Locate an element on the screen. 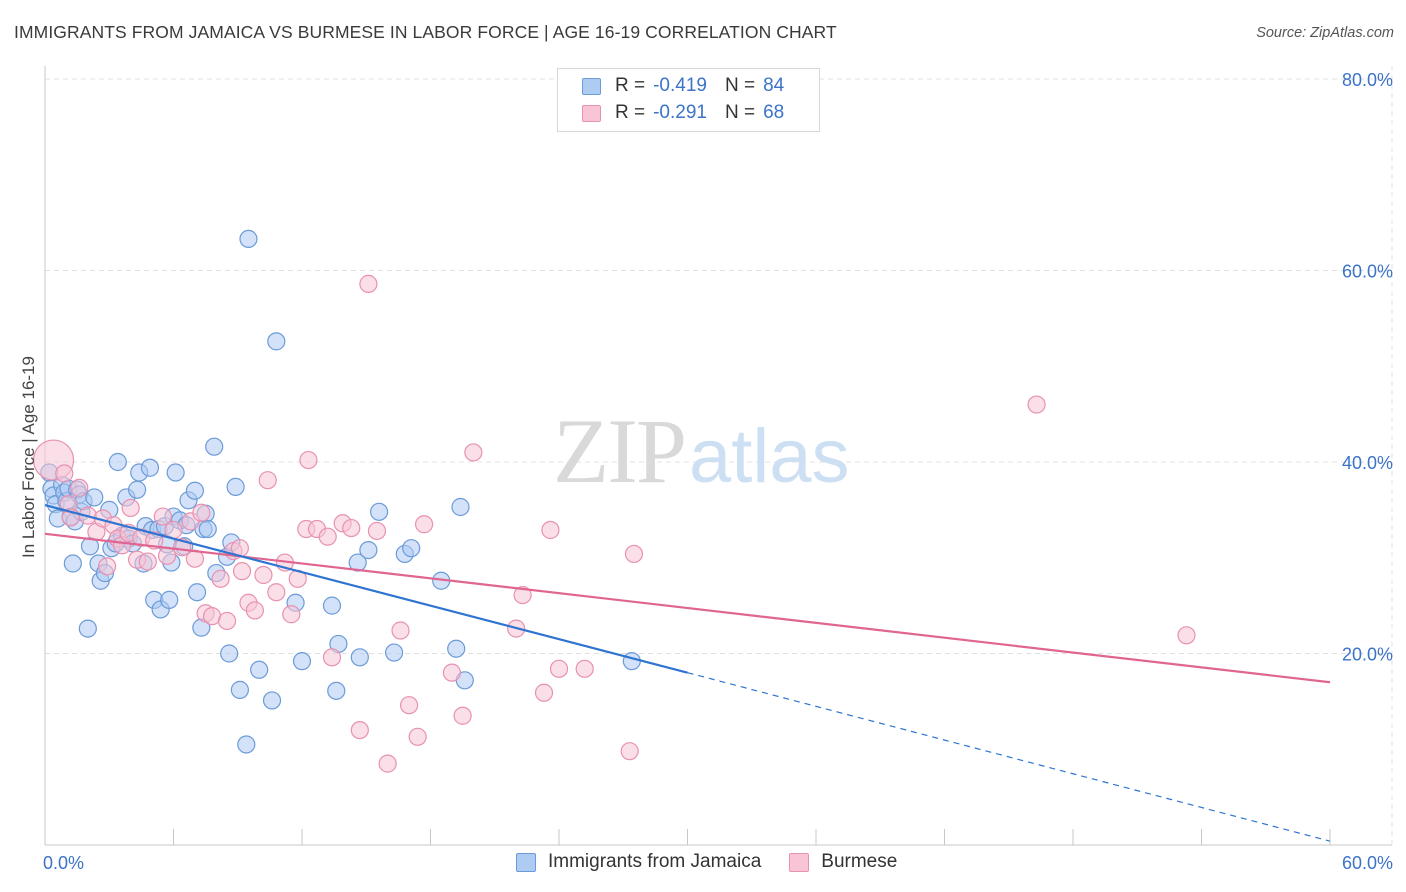 The height and width of the screenshot is (892, 1406). jamaica-trend-extension is located at coordinates (1009, 757).